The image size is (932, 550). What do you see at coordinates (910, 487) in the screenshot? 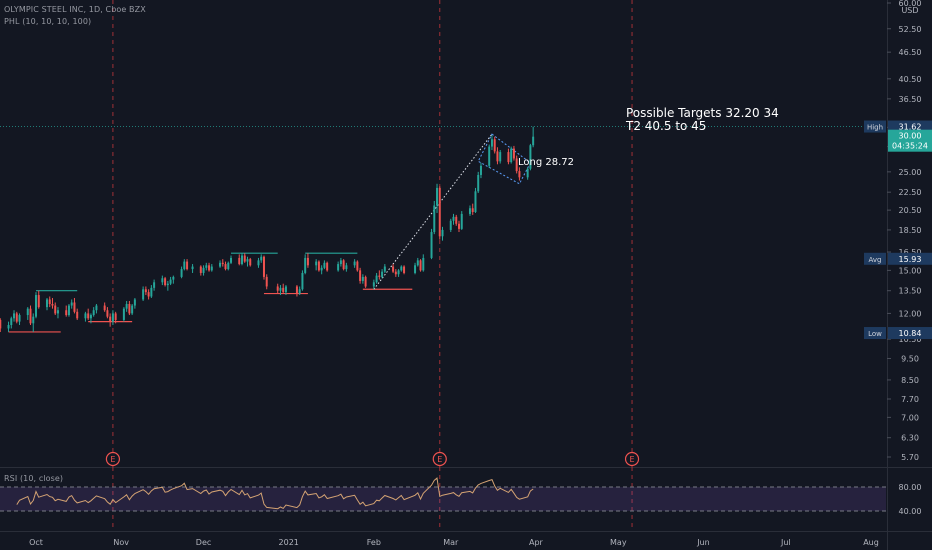
I see `rsi-tick-label: 80.00` at bounding box center [910, 487].